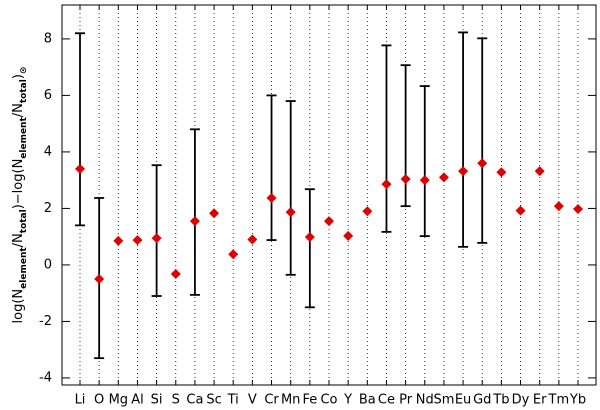  Describe the element at coordinates (347, 400) in the screenshot. I see `x-tick-label: Y` at that location.